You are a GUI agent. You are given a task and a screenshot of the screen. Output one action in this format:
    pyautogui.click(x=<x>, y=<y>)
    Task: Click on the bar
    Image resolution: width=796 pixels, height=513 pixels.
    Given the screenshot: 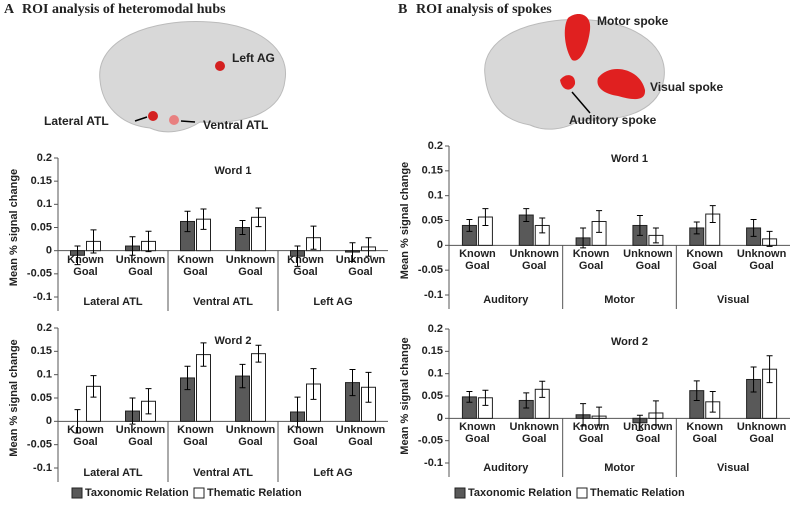 What is the action you would take?
    pyautogui.click(x=258, y=387)
    